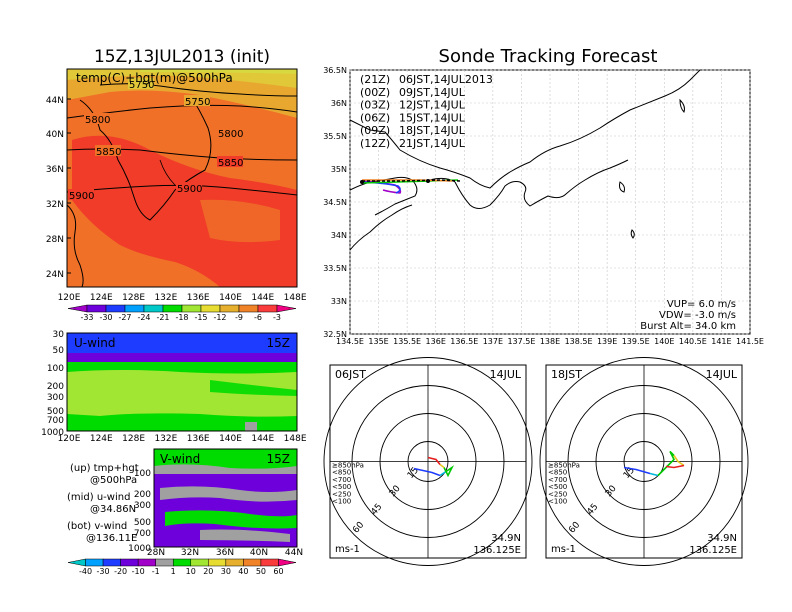 Image resolution: width=792 pixels, height=612 pixels. I want to click on hodo-legend-item: <700, so click(341, 480).